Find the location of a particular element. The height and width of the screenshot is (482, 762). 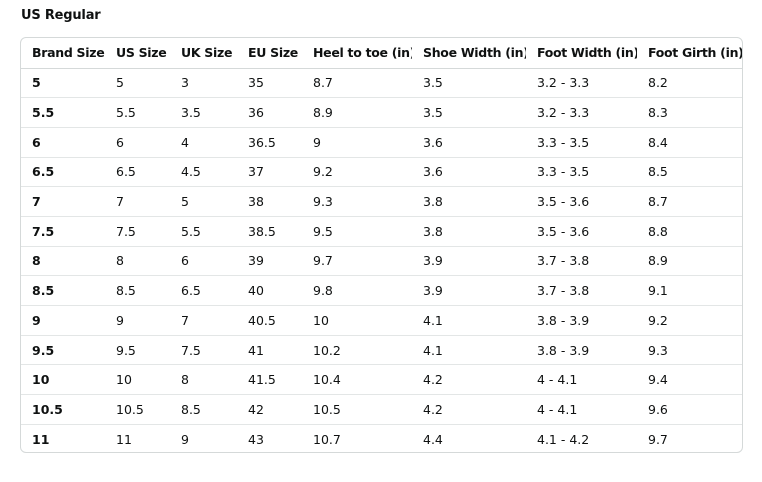

cell-uk-size: 6 is located at coordinates (203, 261).